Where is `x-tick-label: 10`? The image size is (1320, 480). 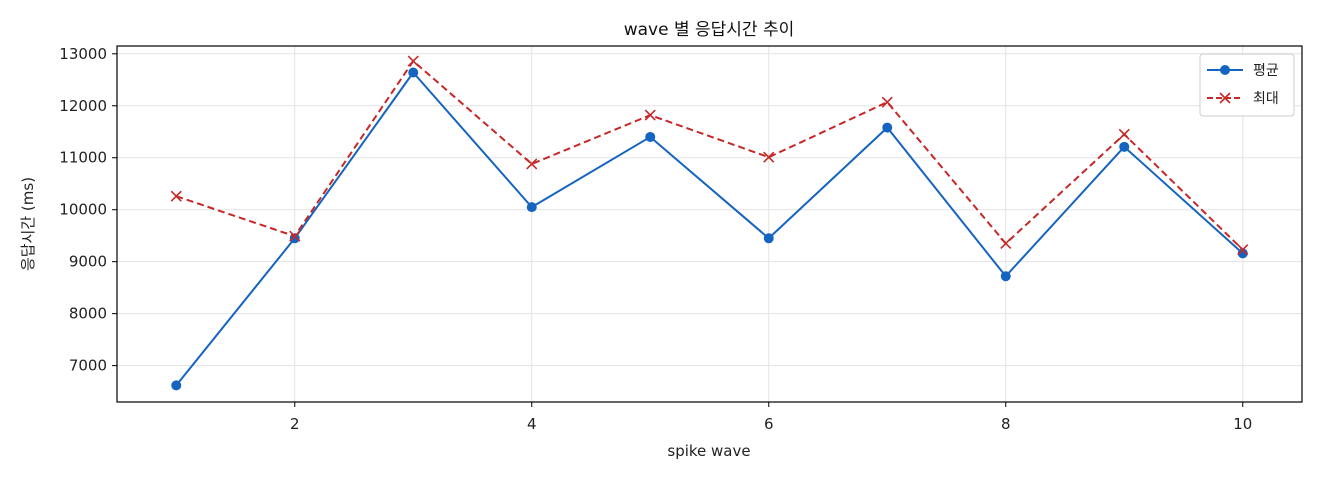 x-tick-label: 10 is located at coordinates (1242, 424).